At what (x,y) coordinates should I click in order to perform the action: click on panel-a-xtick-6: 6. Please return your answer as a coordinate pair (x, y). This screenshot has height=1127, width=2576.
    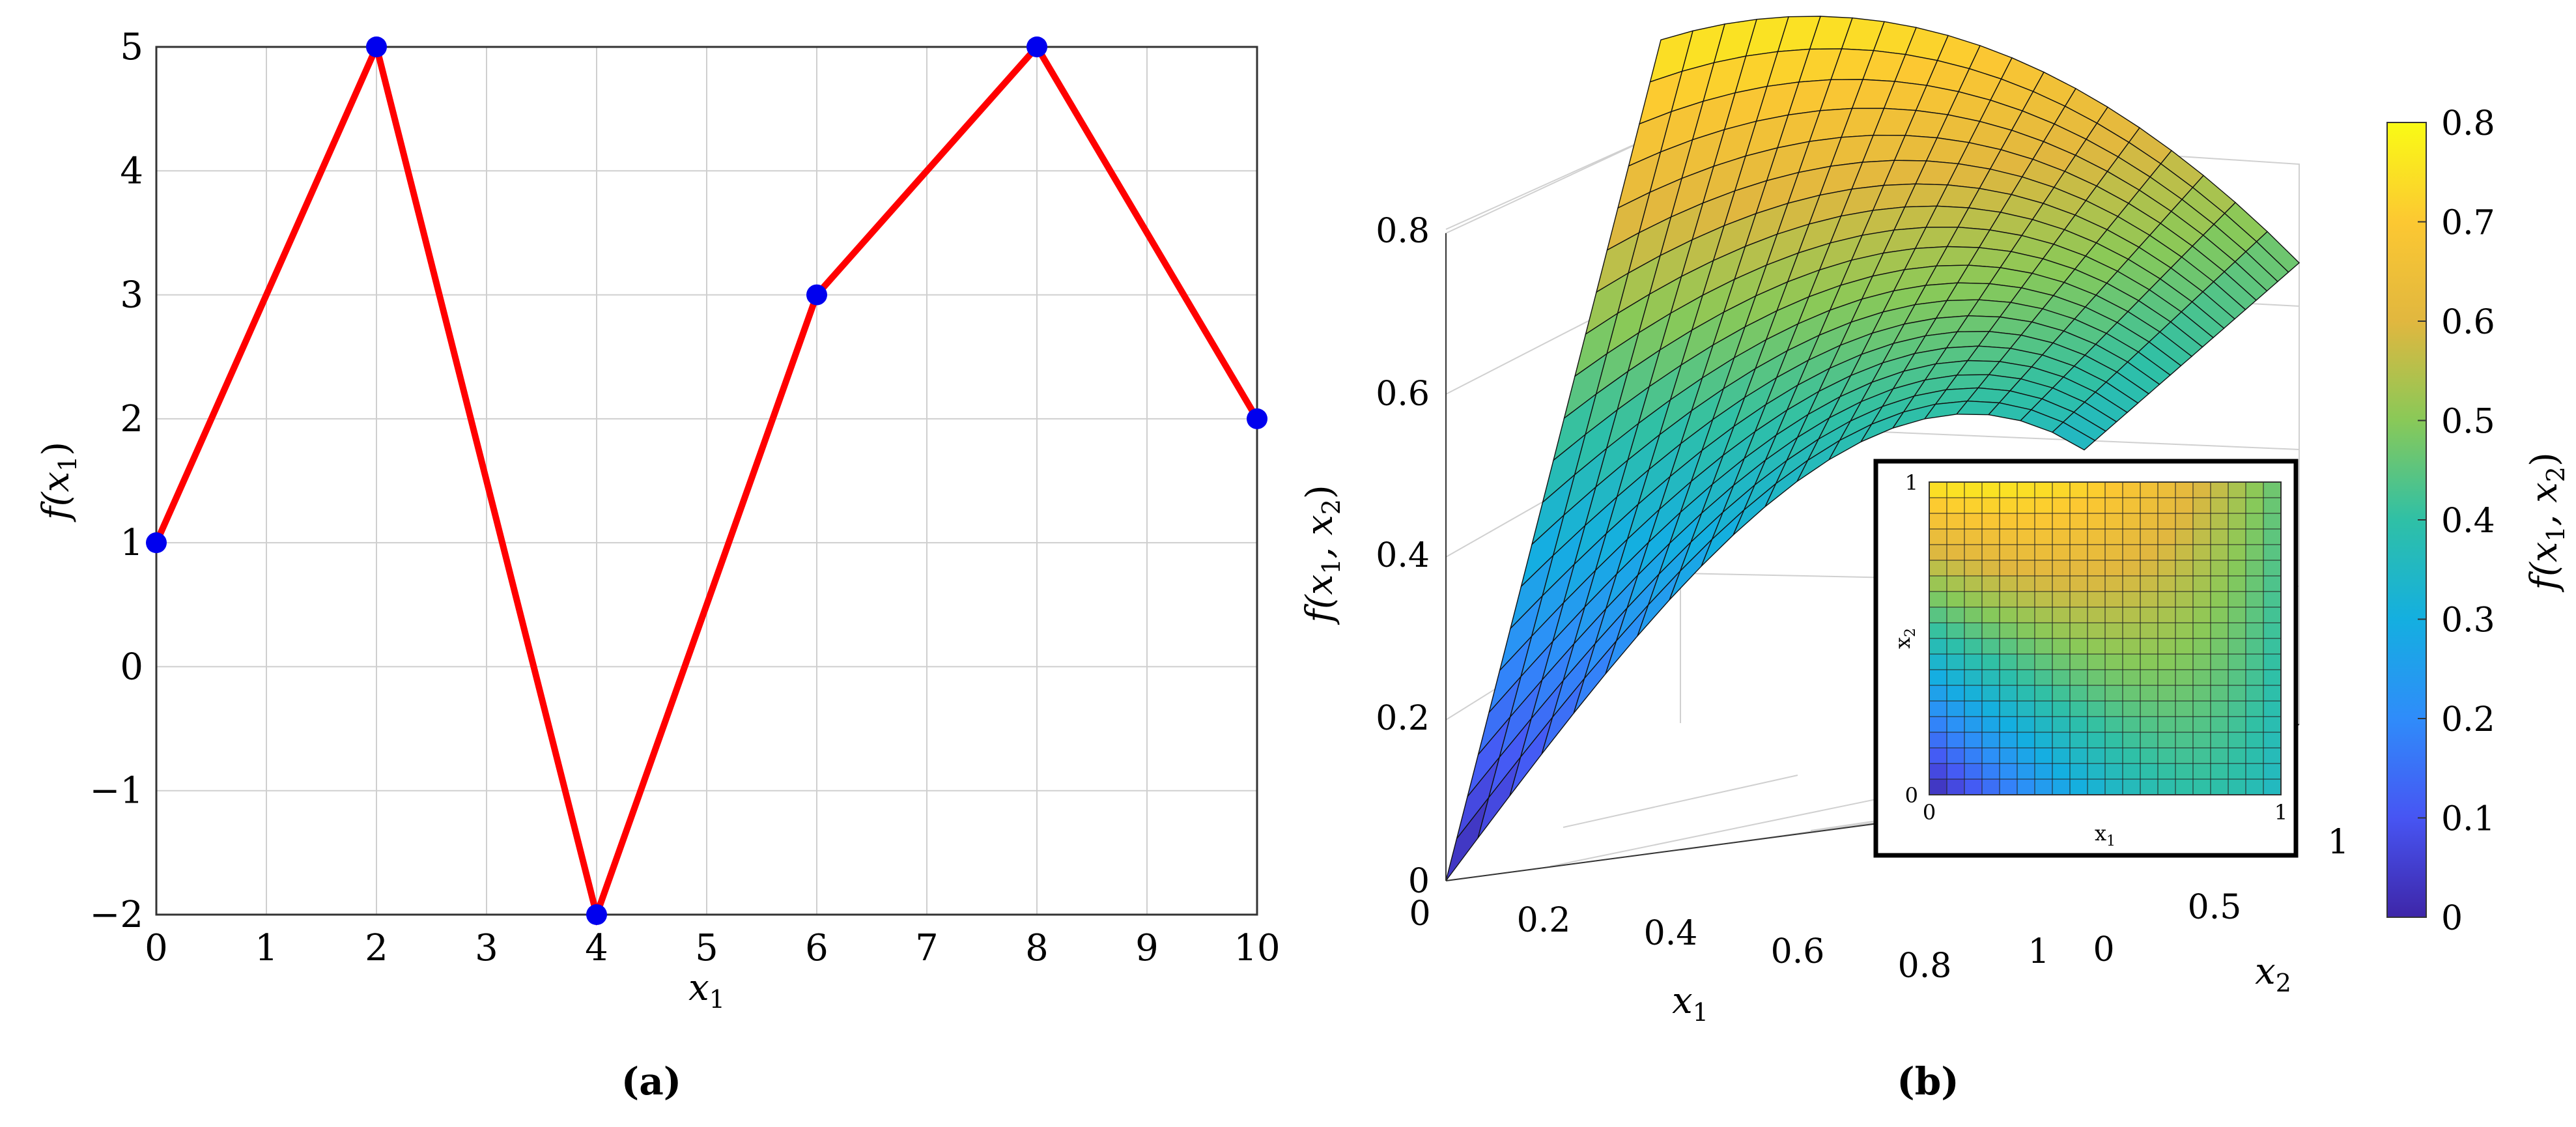
    Looking at the image, I should click on (816, 948).